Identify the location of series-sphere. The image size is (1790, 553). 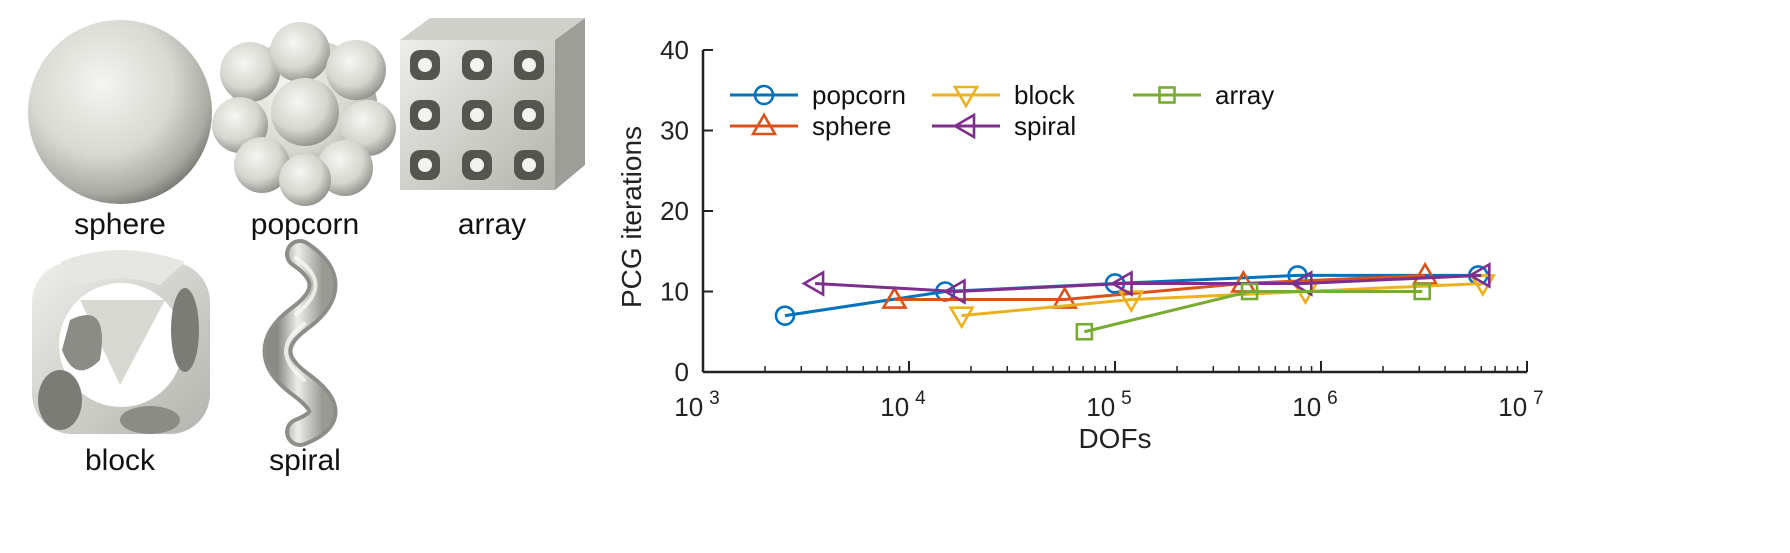
(1160, 285).